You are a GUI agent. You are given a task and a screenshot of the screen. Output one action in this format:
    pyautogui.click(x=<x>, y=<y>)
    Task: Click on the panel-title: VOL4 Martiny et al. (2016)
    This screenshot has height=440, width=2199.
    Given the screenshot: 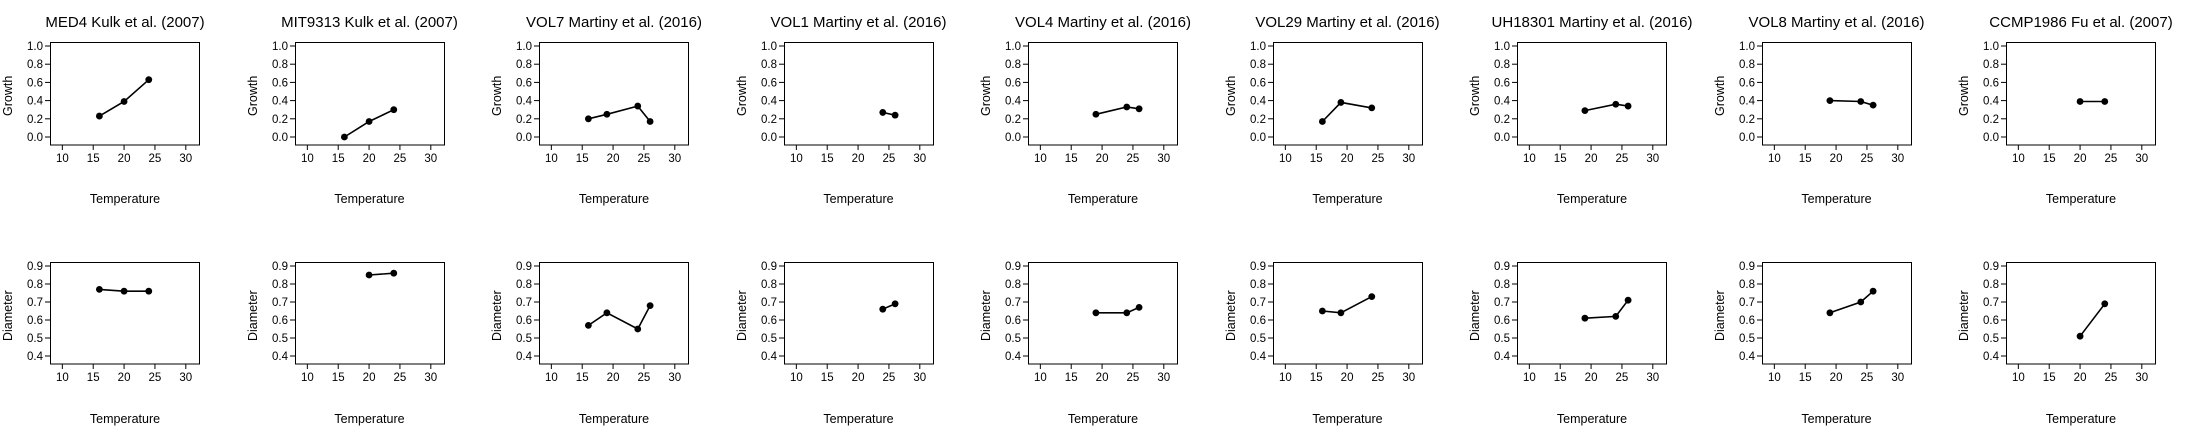 What is the action you would take?
    pyautogui.click(x=1103, y=22)
    